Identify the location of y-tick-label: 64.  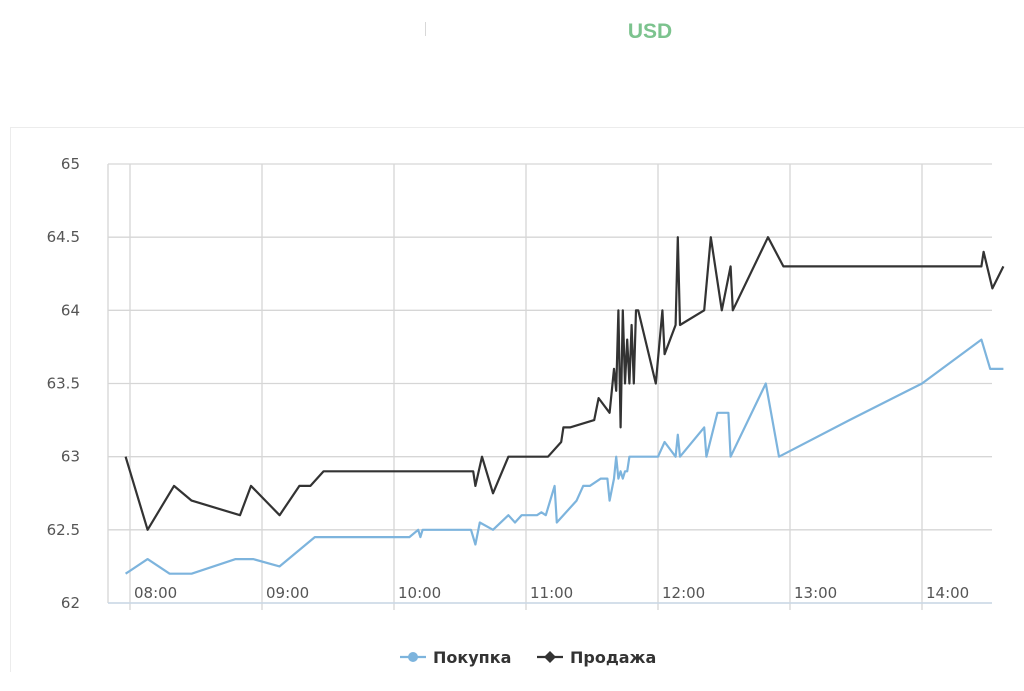
(70, 310).